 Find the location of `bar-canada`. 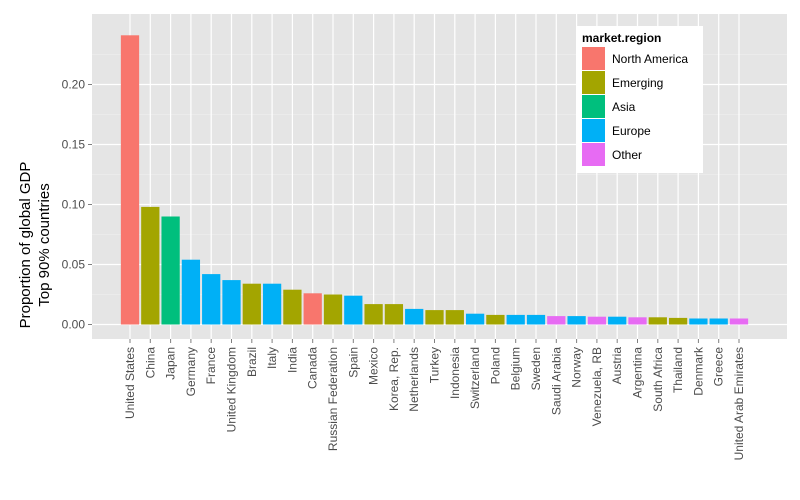

bar-canada is located at coordinates (312, 309).